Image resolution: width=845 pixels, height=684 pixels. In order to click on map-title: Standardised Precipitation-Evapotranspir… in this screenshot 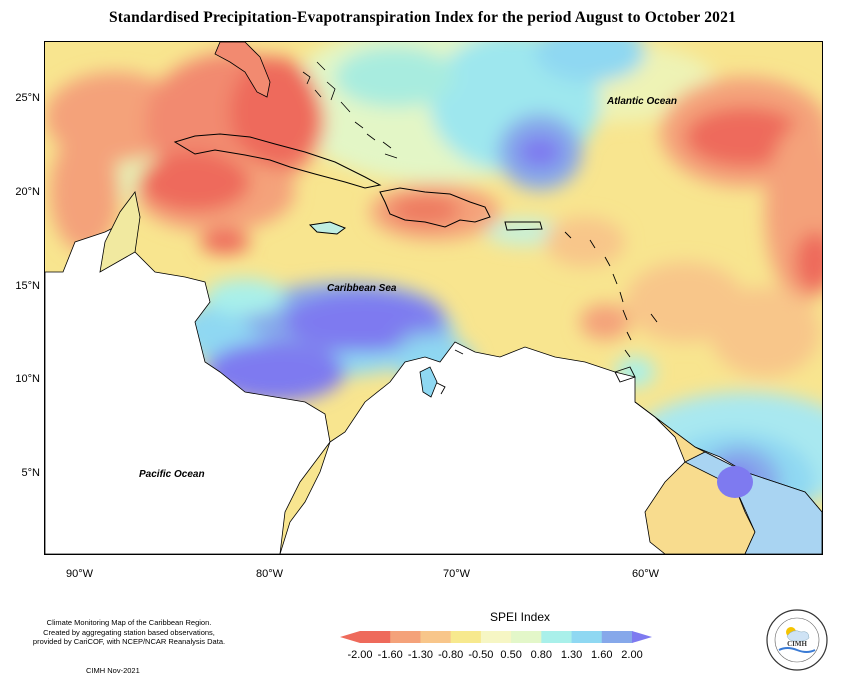, I will do `click(422, 17)`.